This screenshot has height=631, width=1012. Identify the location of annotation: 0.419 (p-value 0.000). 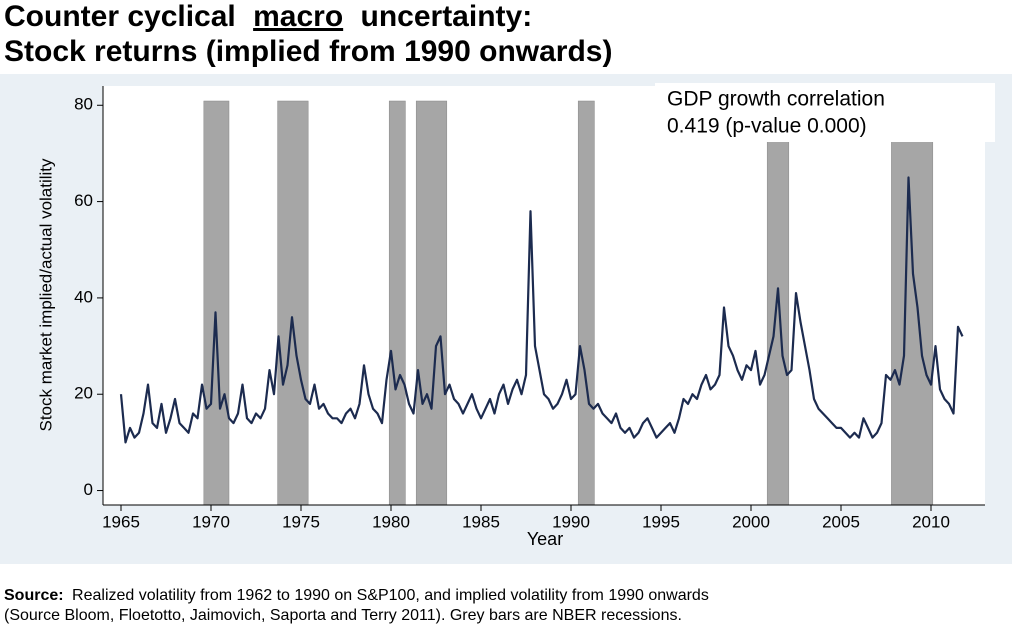
(767, 126).